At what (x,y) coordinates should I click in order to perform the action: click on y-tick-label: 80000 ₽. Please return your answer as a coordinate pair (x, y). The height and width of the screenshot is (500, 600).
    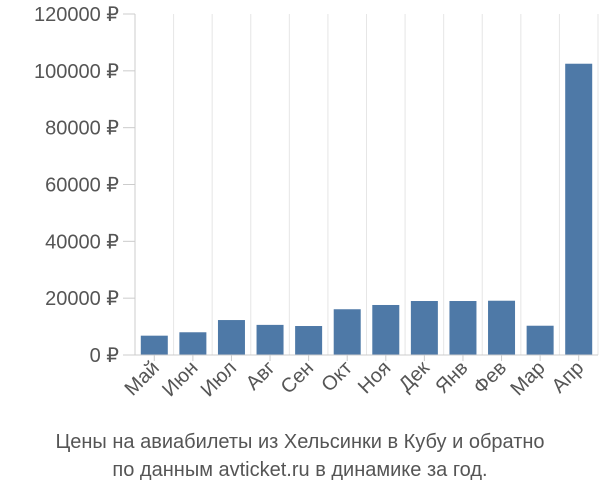
    Looking at the image, I should click on (82, 129).